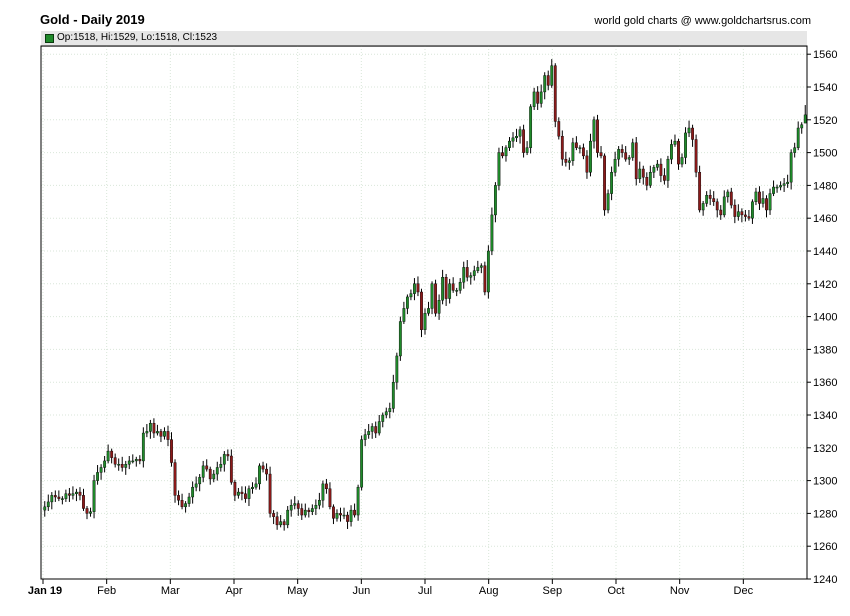 The width and height of the screenshot is (850, 616). Describe the element at coordinates (425, 591) in the screenshot. I see `x-tick-label: Jul` at that location.